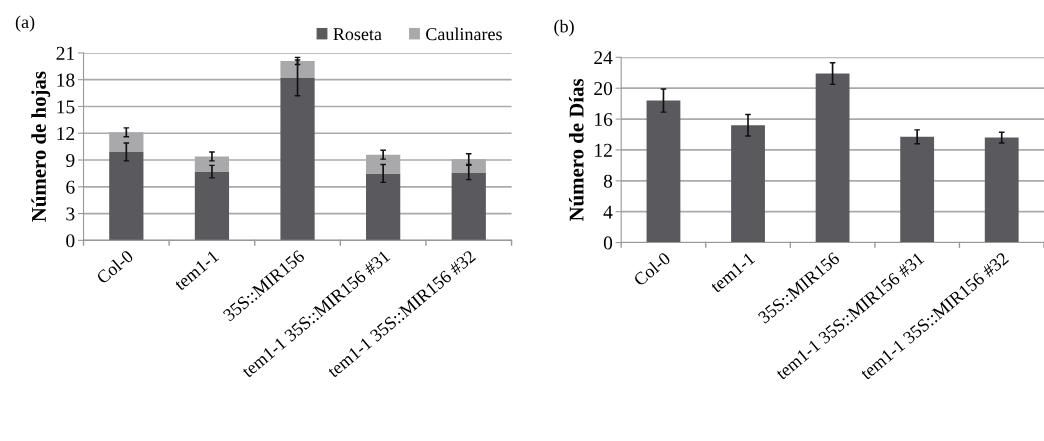 The height and width of the screenshot is (441, 1044). I want to click on y-tick-label: 16, so click(604, 119).